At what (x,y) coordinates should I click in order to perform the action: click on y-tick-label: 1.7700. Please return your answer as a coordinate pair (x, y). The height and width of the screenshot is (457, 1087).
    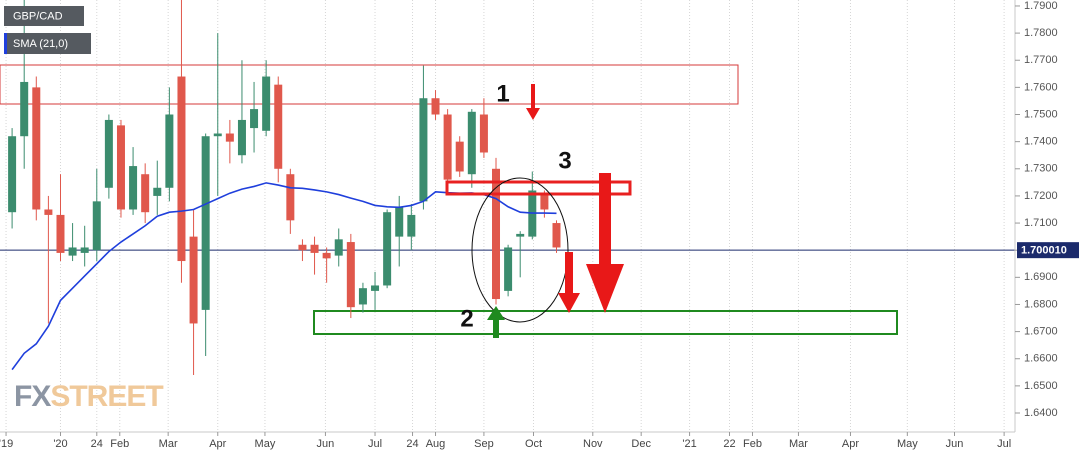
    Looking at the image, I should click on (1041, 60).